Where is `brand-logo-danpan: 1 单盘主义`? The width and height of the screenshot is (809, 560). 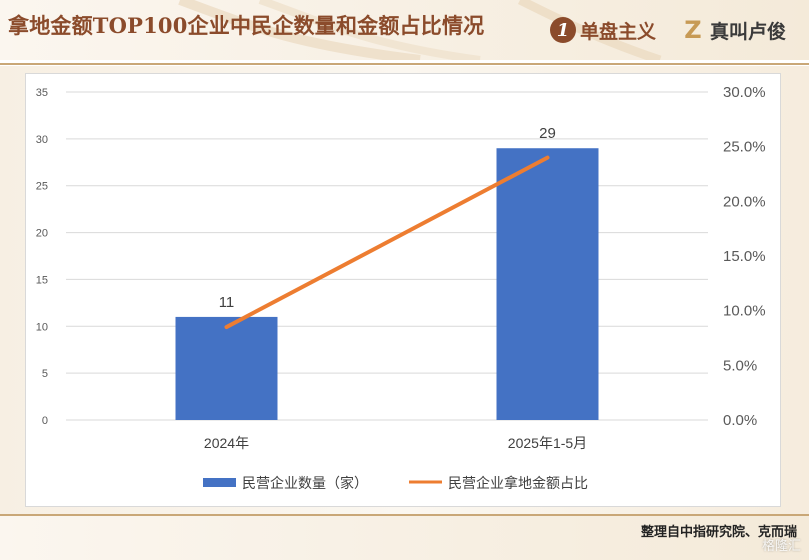 brand-logo-danpan: 1 单盘主义 is located at coordinates (603, 30).